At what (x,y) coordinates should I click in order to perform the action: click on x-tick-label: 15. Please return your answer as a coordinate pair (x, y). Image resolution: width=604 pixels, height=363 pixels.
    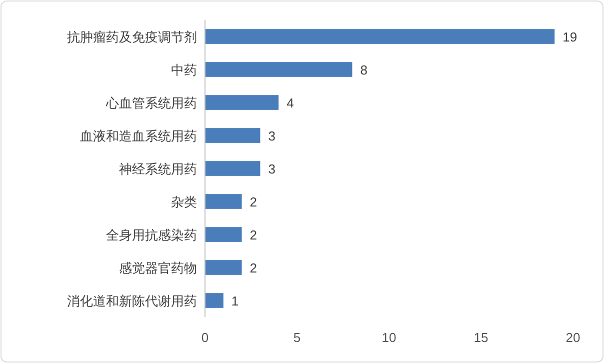
    Looking at the image, I should click on (481, 337).